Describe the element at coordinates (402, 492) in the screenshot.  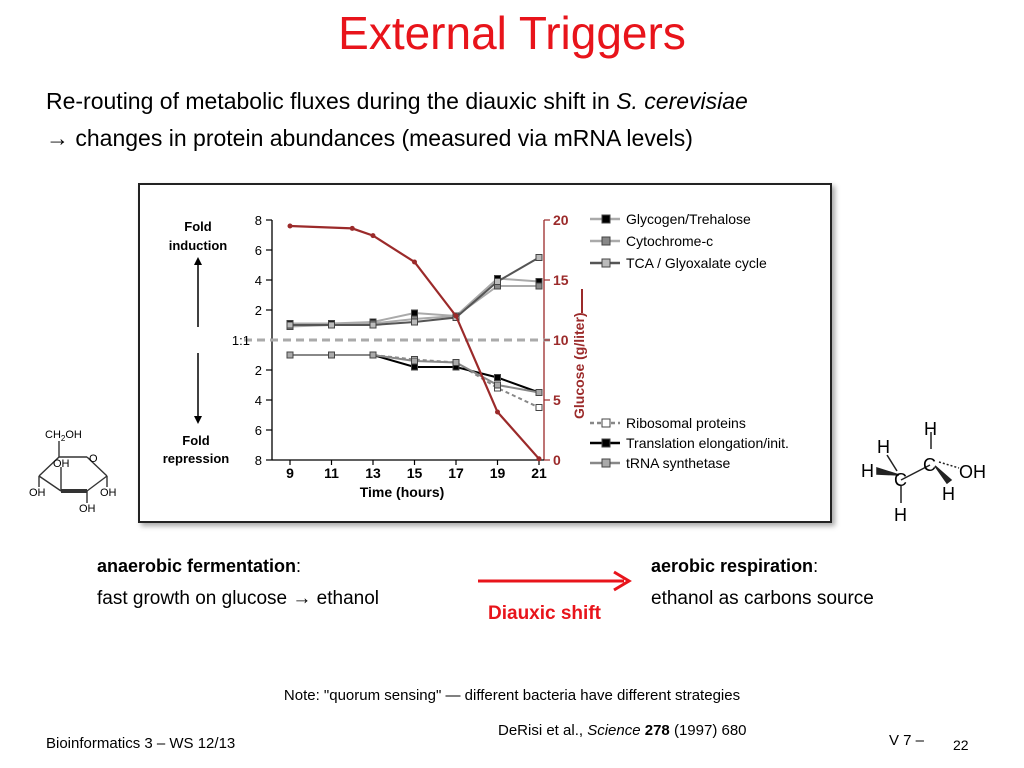
I see `x-axis-title: Time (hours)` at that location.